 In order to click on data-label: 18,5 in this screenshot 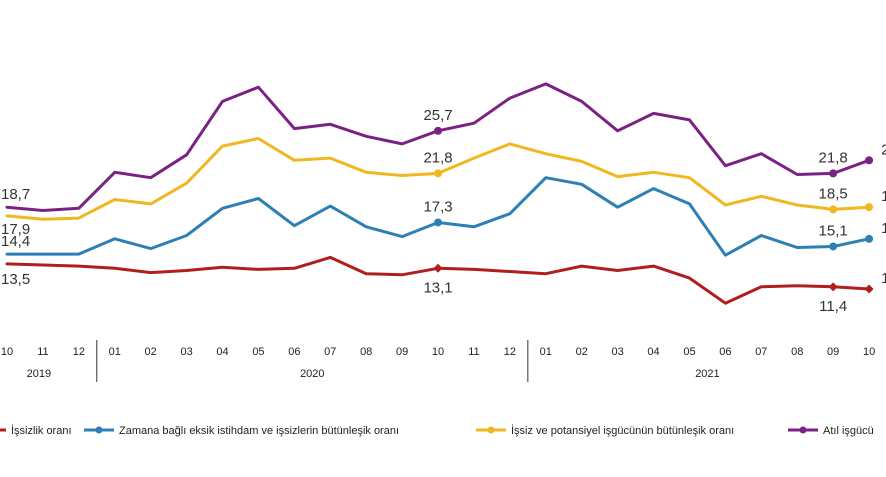, I will do `click(833, 193)`.